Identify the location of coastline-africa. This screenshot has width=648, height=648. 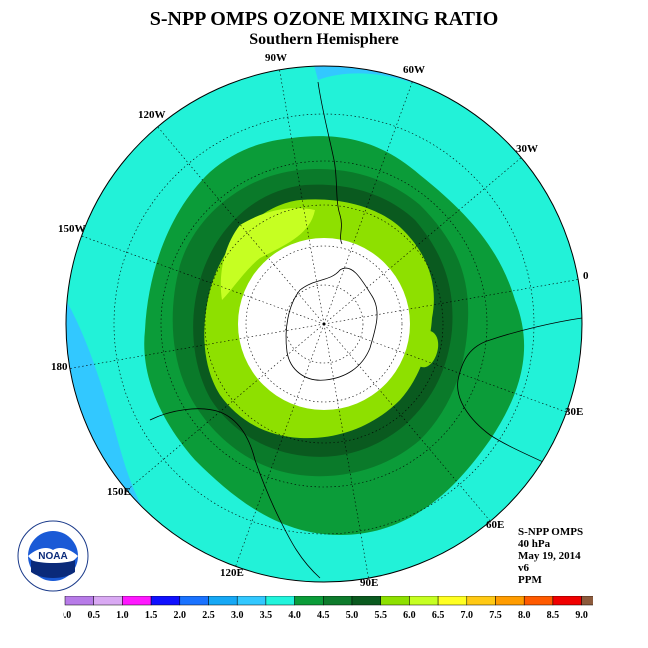
(519, 394).